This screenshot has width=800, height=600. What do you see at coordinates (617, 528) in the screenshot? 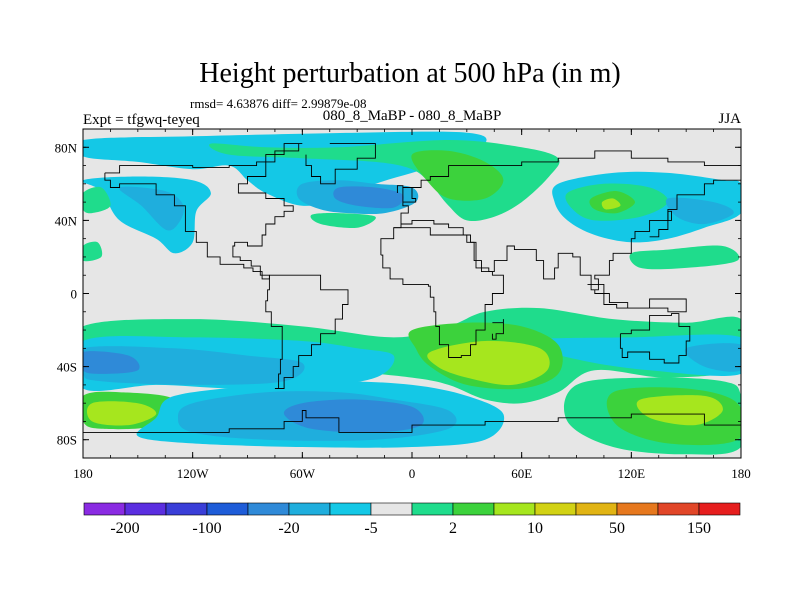
I see `colorbar-label: 50` at bounding box center [617, 528].